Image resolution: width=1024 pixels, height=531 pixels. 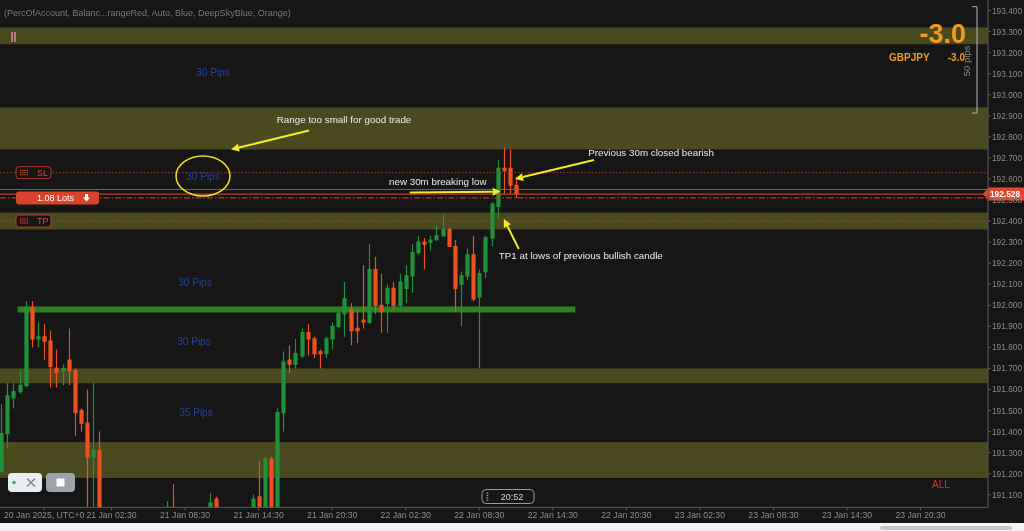 I want to click on ref-line-label: TP, so click(x=43, y=221).